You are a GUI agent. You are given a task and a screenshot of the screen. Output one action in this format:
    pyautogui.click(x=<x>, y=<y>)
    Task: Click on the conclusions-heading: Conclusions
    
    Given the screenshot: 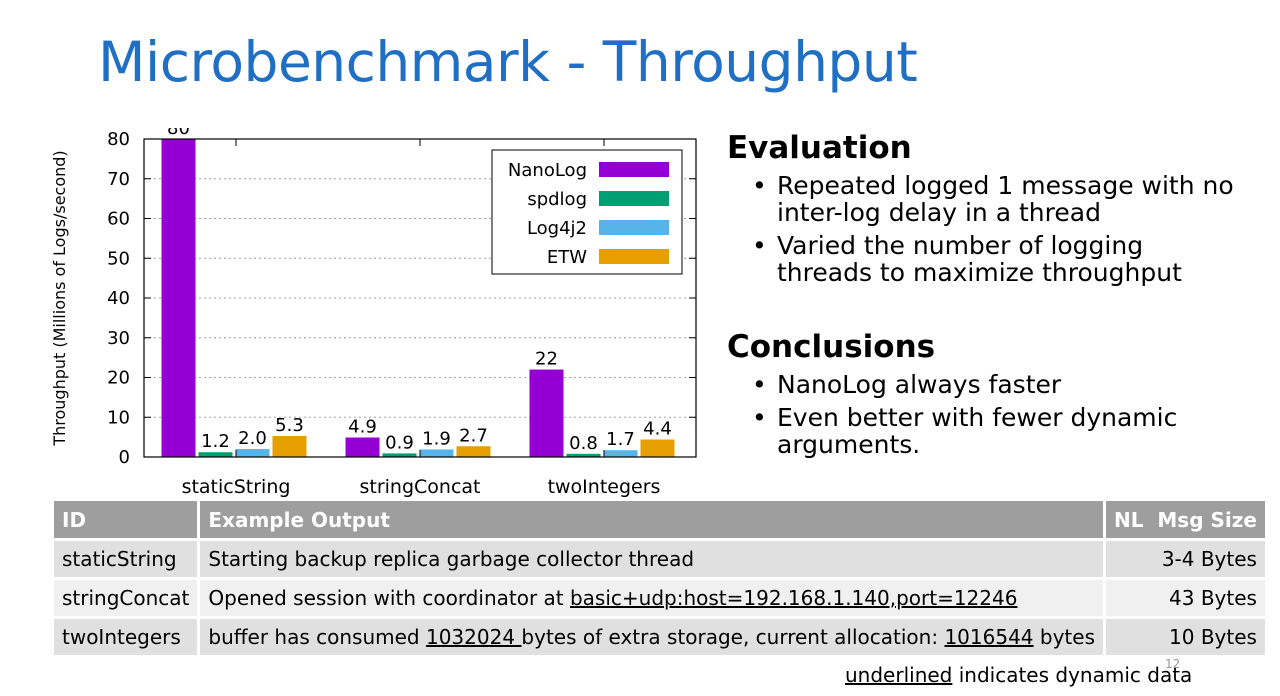 What is the action you would take?
    pyautogui.click(x=831, y=347)
    